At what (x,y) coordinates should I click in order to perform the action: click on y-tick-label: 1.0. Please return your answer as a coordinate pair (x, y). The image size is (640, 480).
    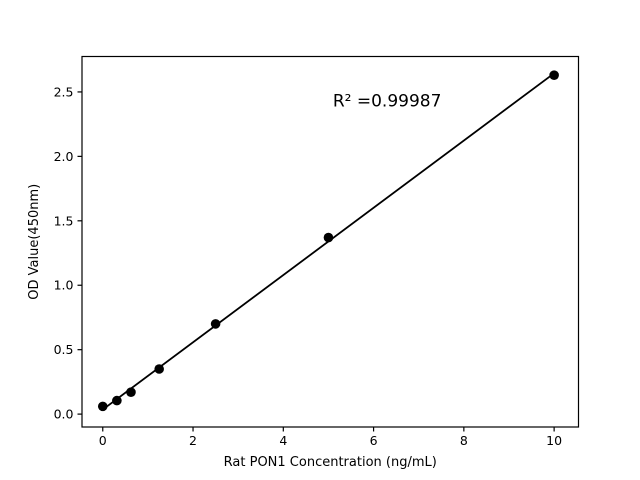
    Looking at the image, I should click on (64, 285).